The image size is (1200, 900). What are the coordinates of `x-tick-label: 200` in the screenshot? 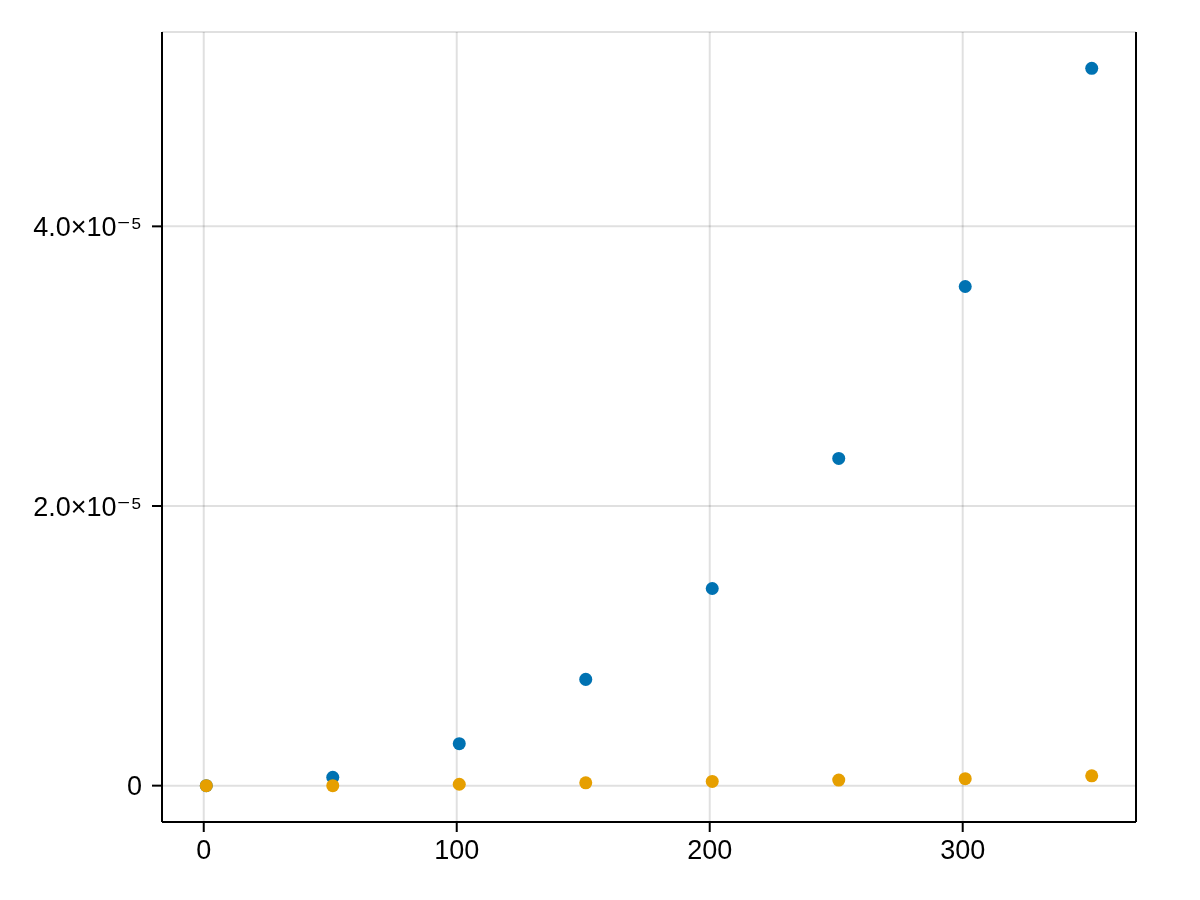 It's located at (710, 850).